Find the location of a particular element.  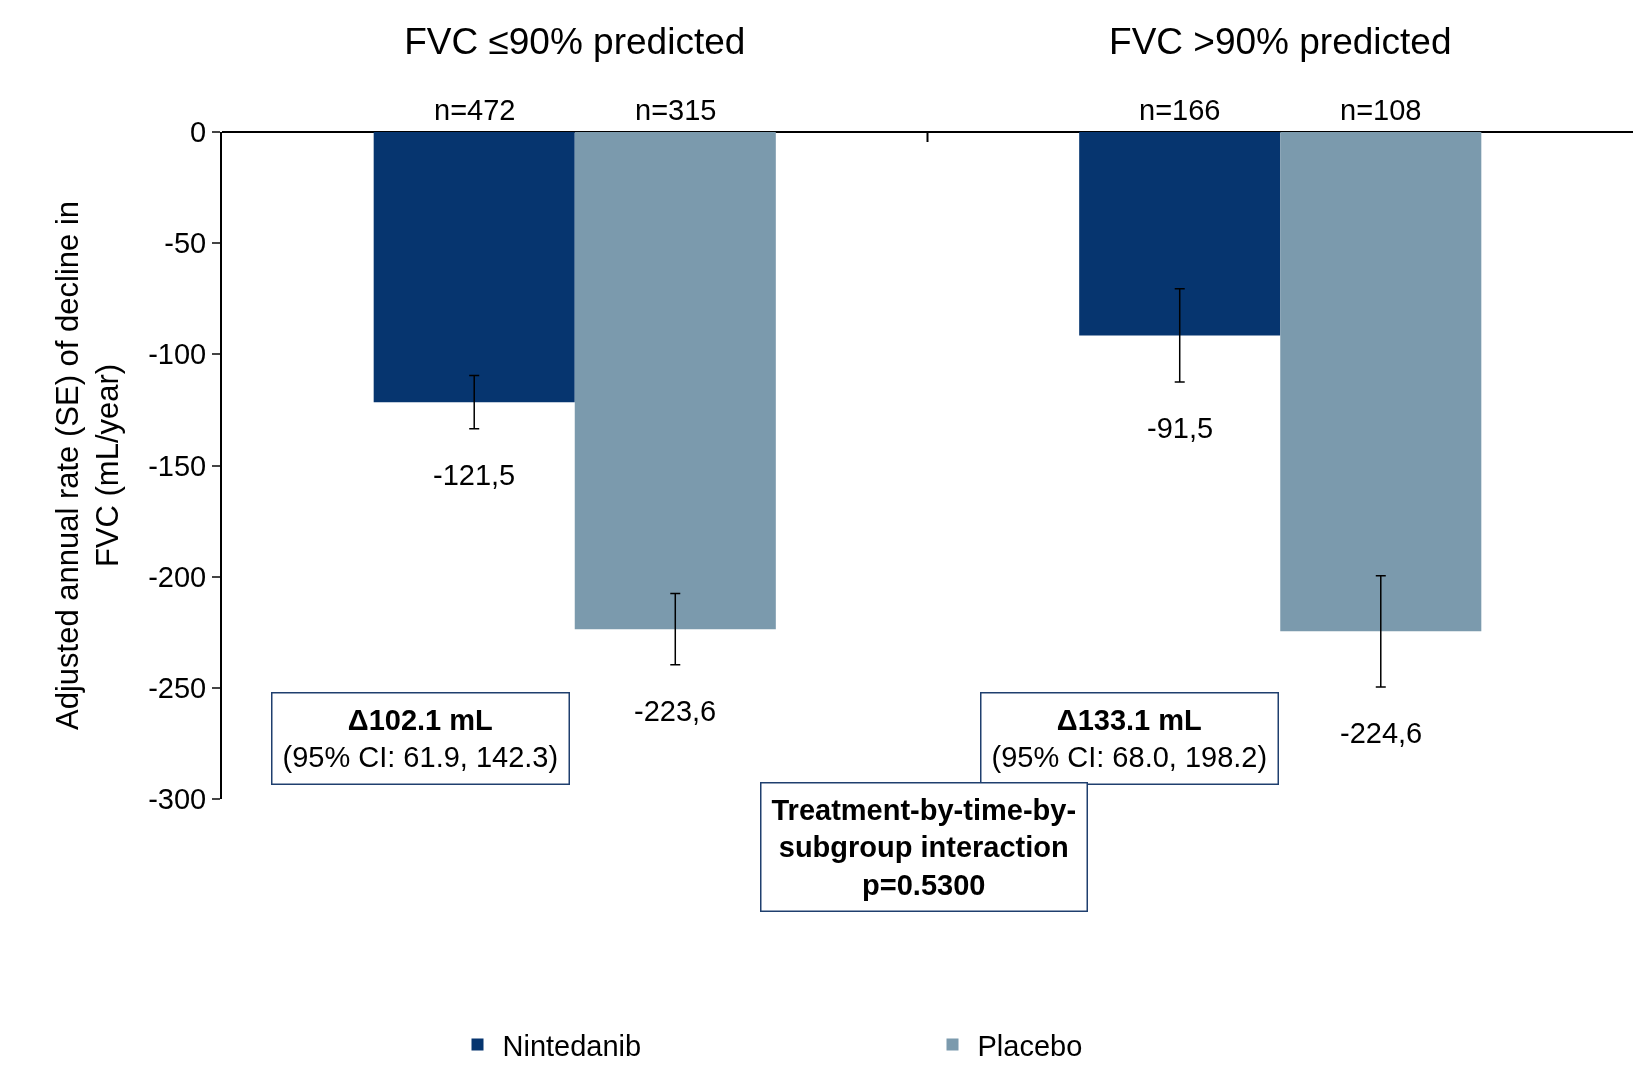

y-tick-label: -300 is located at coordinates (177, 799).